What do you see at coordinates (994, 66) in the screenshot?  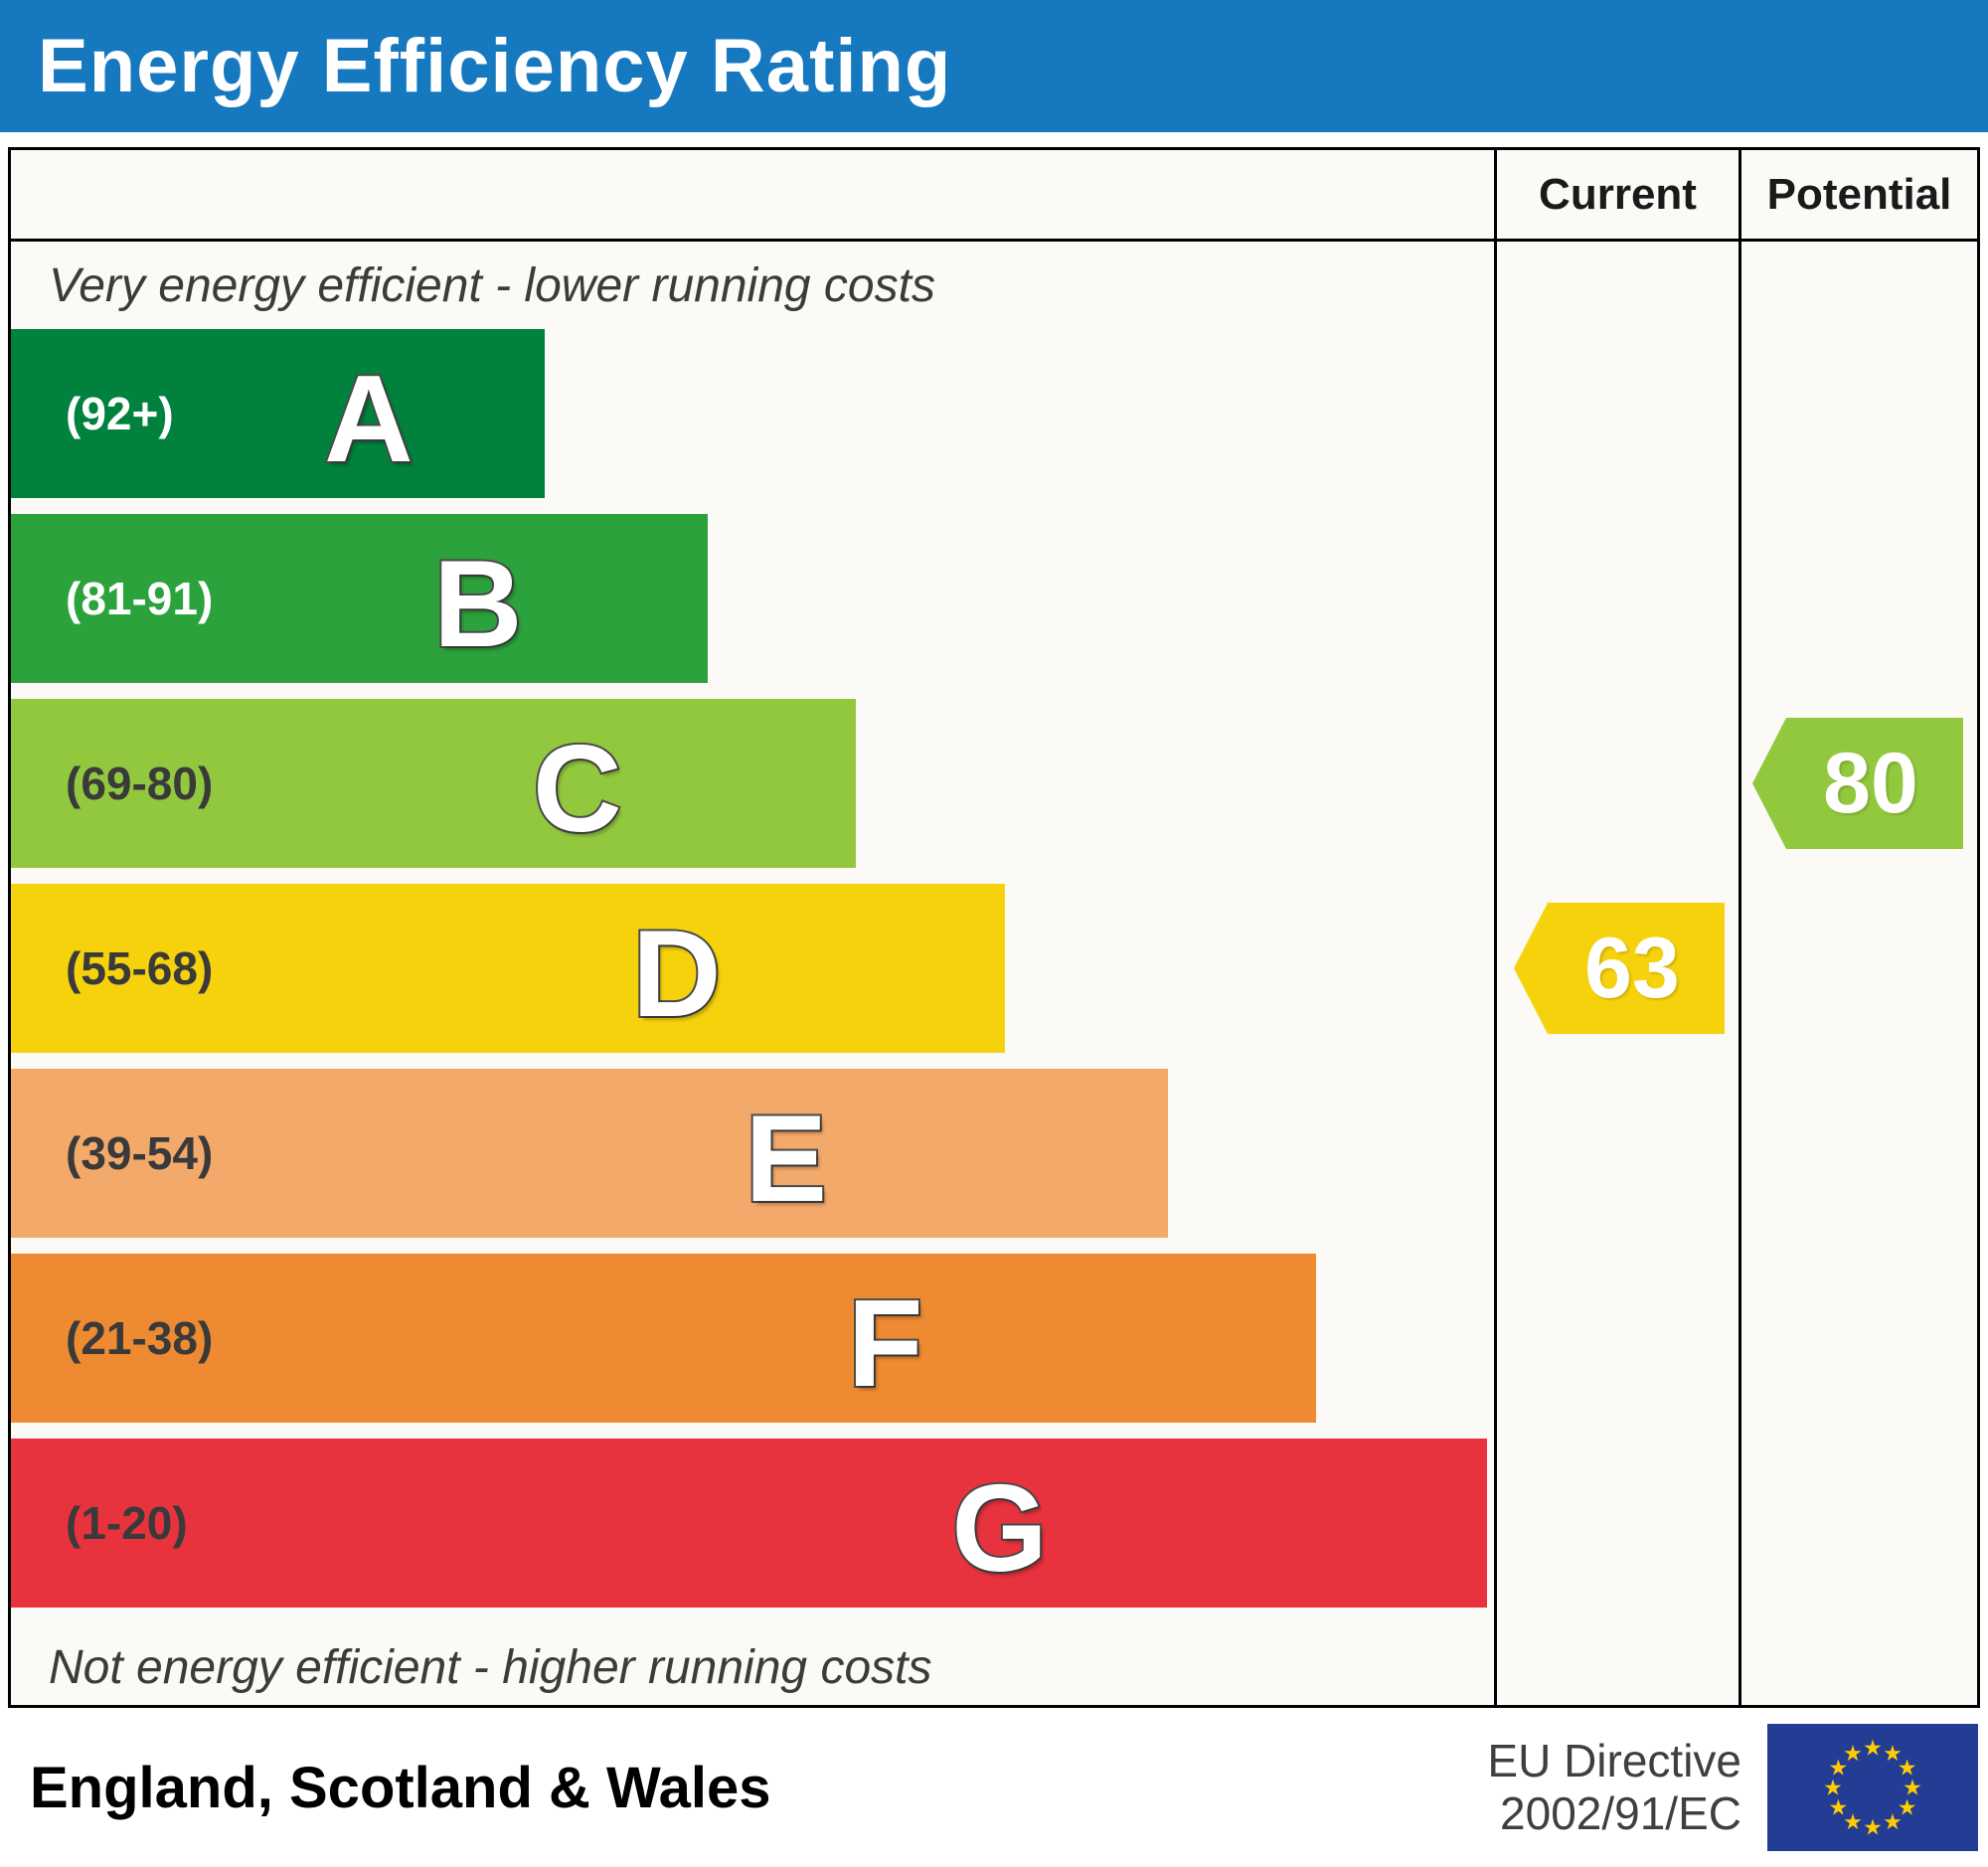 I see `title-bar: Energy Efficiency Rating` at bounding box center [994, 66].